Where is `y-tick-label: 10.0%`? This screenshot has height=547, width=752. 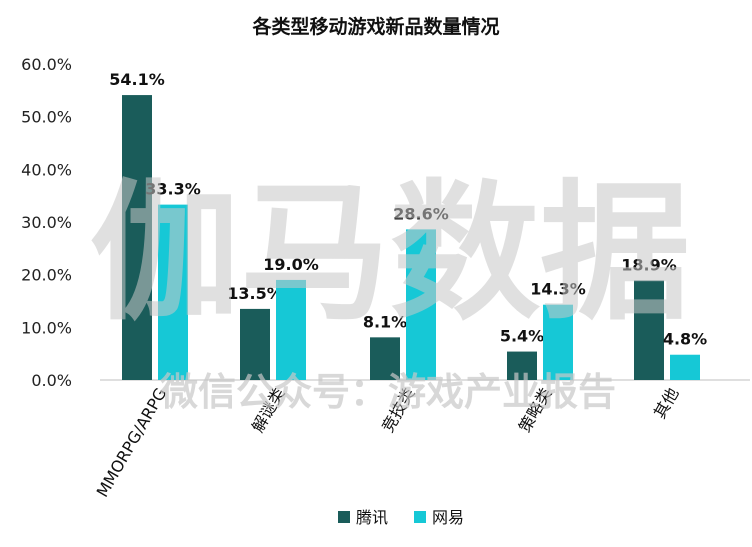 y-tick-label: 10.0% is located at coordinates (46, 327).